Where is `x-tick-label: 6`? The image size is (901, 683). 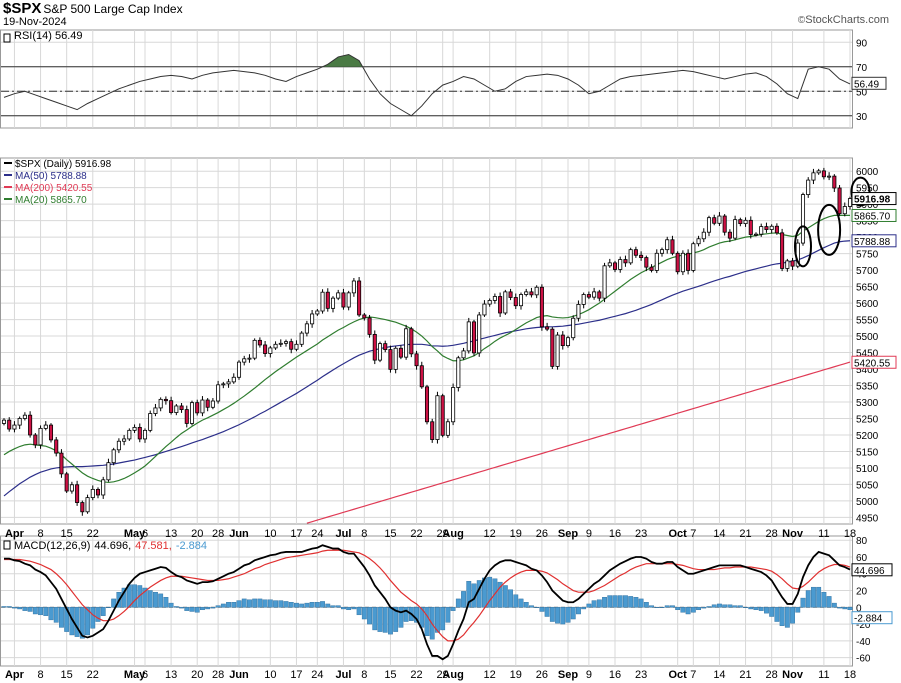
x-tick-label: 6 is located at coordinates (145, 534).